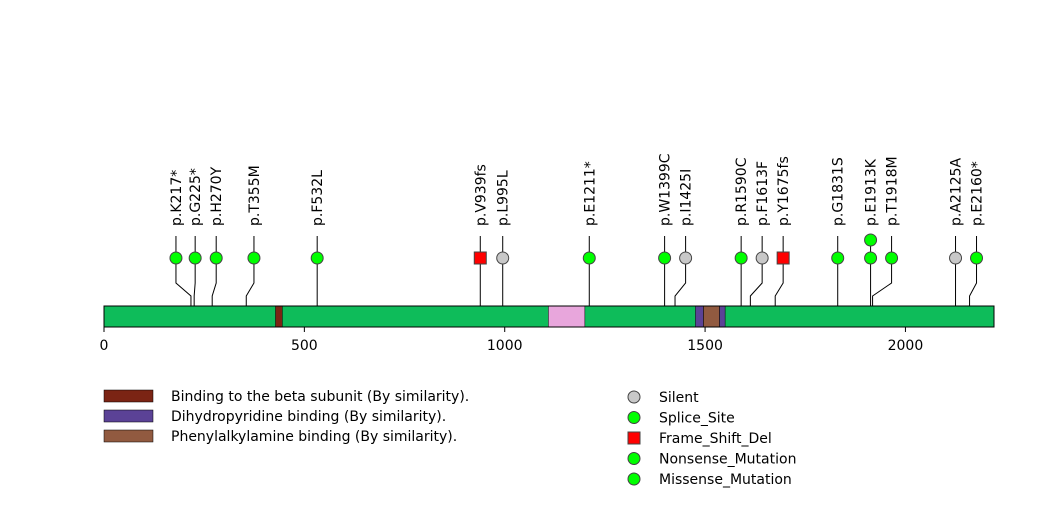 Image resolution: width=1047 pixels, height=524 pixels. Describe the element at coordinates (906, 346) in the screenshot. I see `x-tick-label: 2000` at that location.